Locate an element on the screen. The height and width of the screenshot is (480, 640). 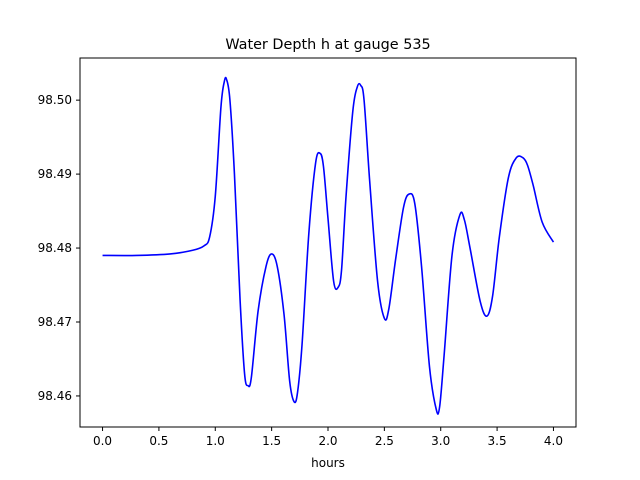
y-axis: 98.46 98.47 98.48 98.49 98.50 is located at coordinates (59, 248).